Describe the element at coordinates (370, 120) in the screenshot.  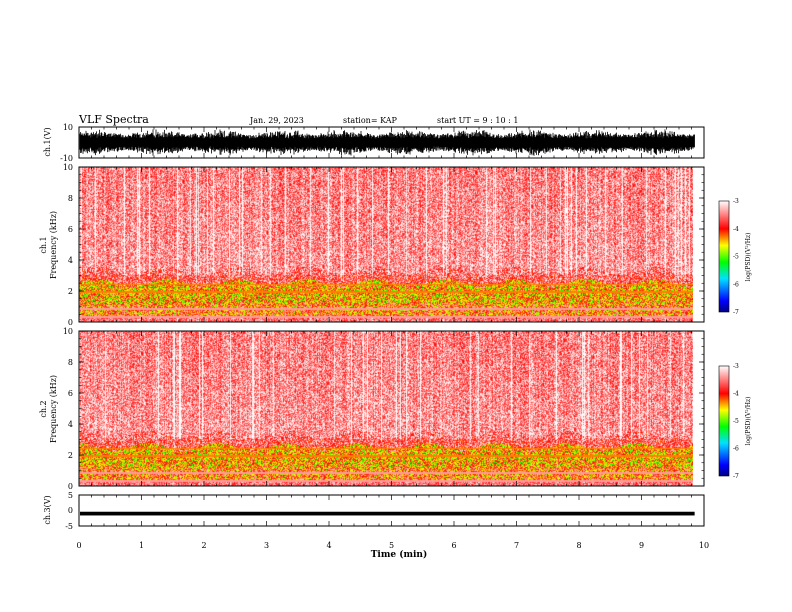
I see `station-label: station= KAP` at that location.